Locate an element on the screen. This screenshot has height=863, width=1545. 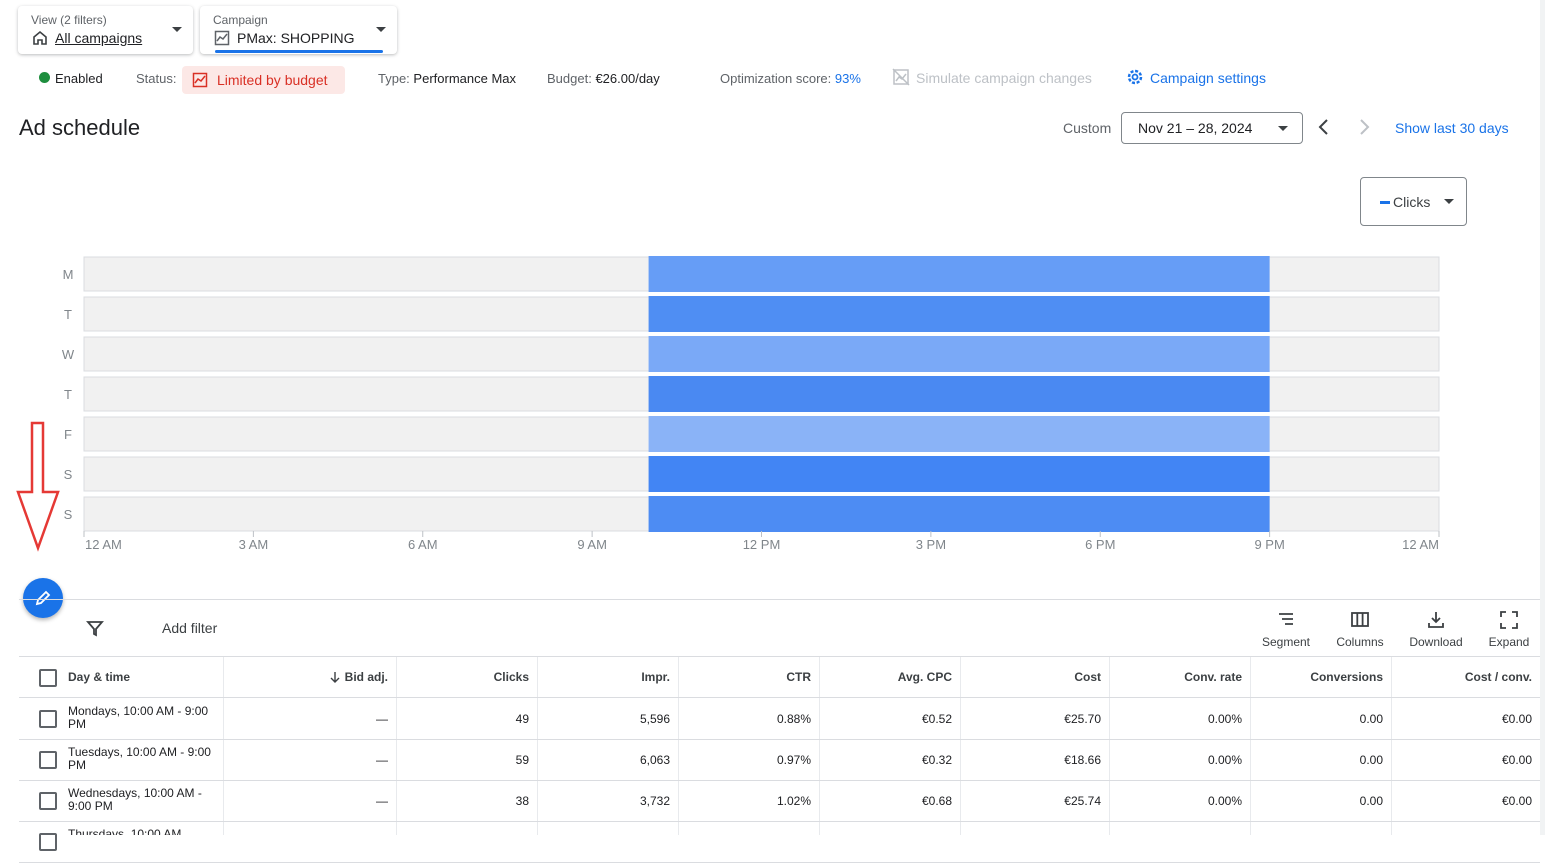
table-top-border is located at coordinates (779, 656).